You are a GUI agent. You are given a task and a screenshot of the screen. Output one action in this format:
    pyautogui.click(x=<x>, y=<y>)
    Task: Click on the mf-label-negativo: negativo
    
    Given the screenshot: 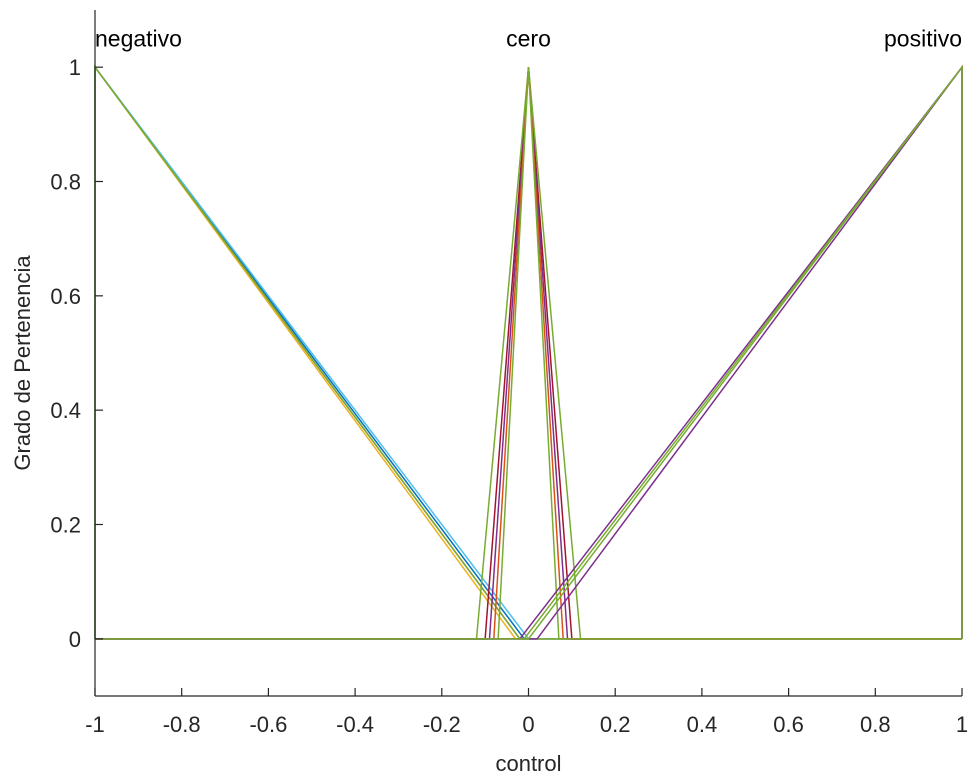 What is the action you would take?
    pyautogui.click(x=138, y=39)
    